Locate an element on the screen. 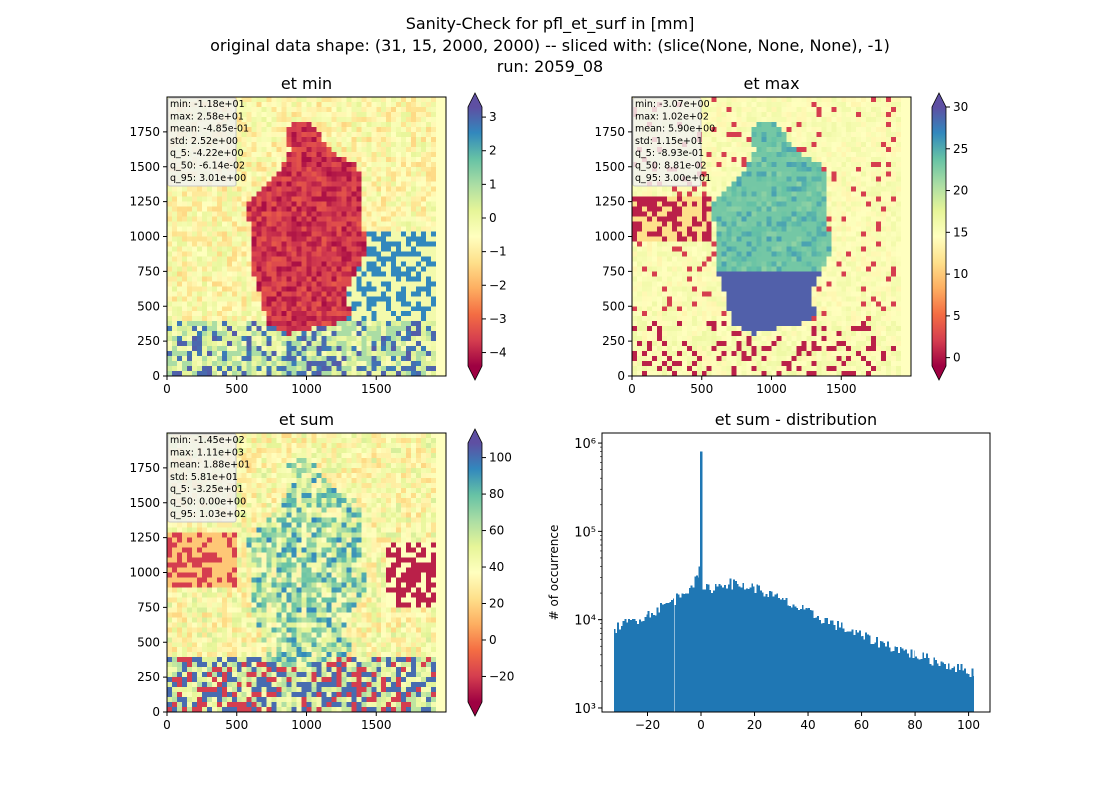 The width and height of the screenshot is (1100, 800). suptitle-line-1: Sanity-Check for pfl_et_surf in [mm] is located at coordinates (550, 24).